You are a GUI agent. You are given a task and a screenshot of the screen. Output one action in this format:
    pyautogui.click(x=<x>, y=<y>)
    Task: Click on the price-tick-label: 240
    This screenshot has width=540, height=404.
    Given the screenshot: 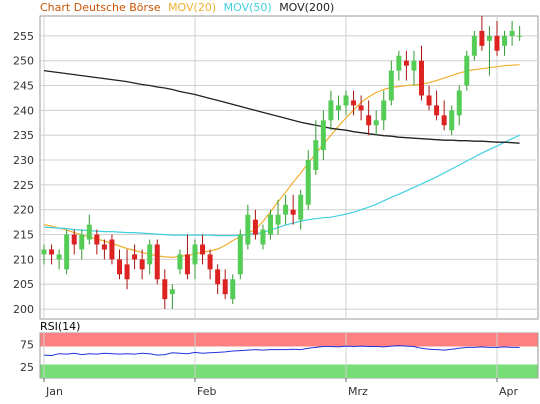 What is the action you would take?
    pyautogui.click(x=23, y=110)
    